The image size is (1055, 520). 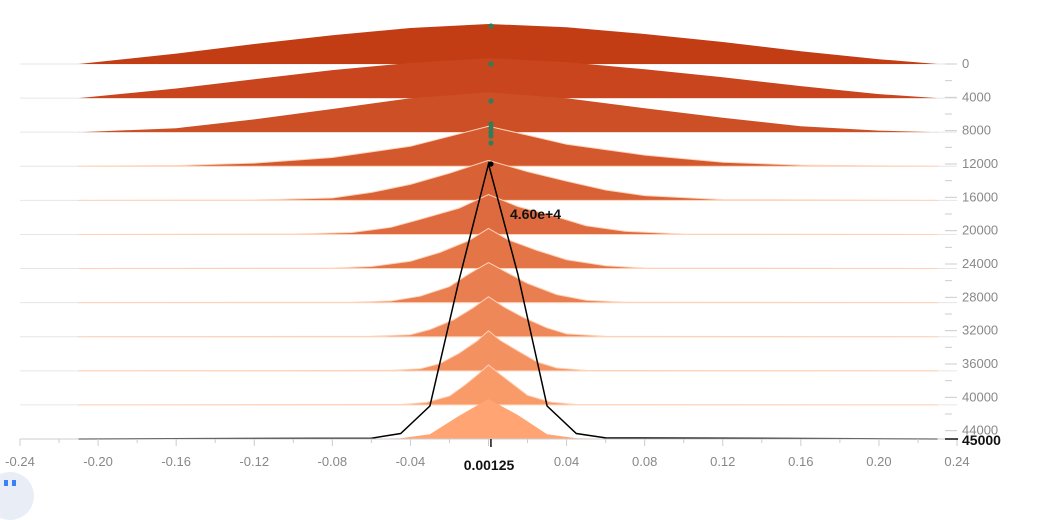 What do you see at coordinates (722, 461) in the screenshot?
I see `x-tick-label: 0.12` at bounding box center [722, 461].